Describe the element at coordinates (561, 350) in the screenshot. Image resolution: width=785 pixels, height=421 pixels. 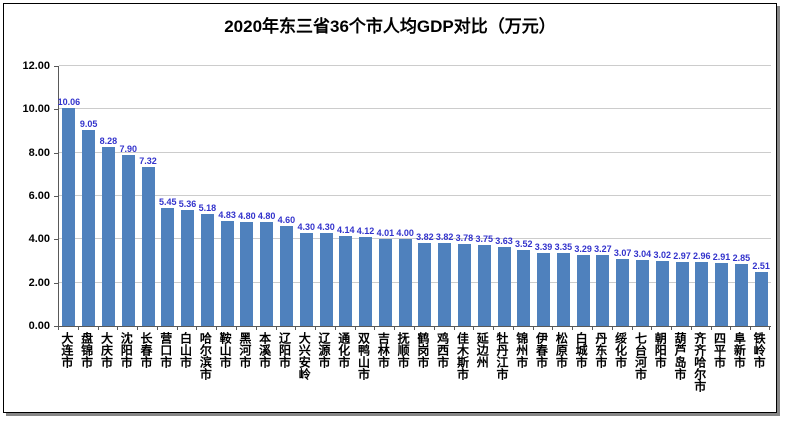
I see `x-category-label: 松原市` at that location.